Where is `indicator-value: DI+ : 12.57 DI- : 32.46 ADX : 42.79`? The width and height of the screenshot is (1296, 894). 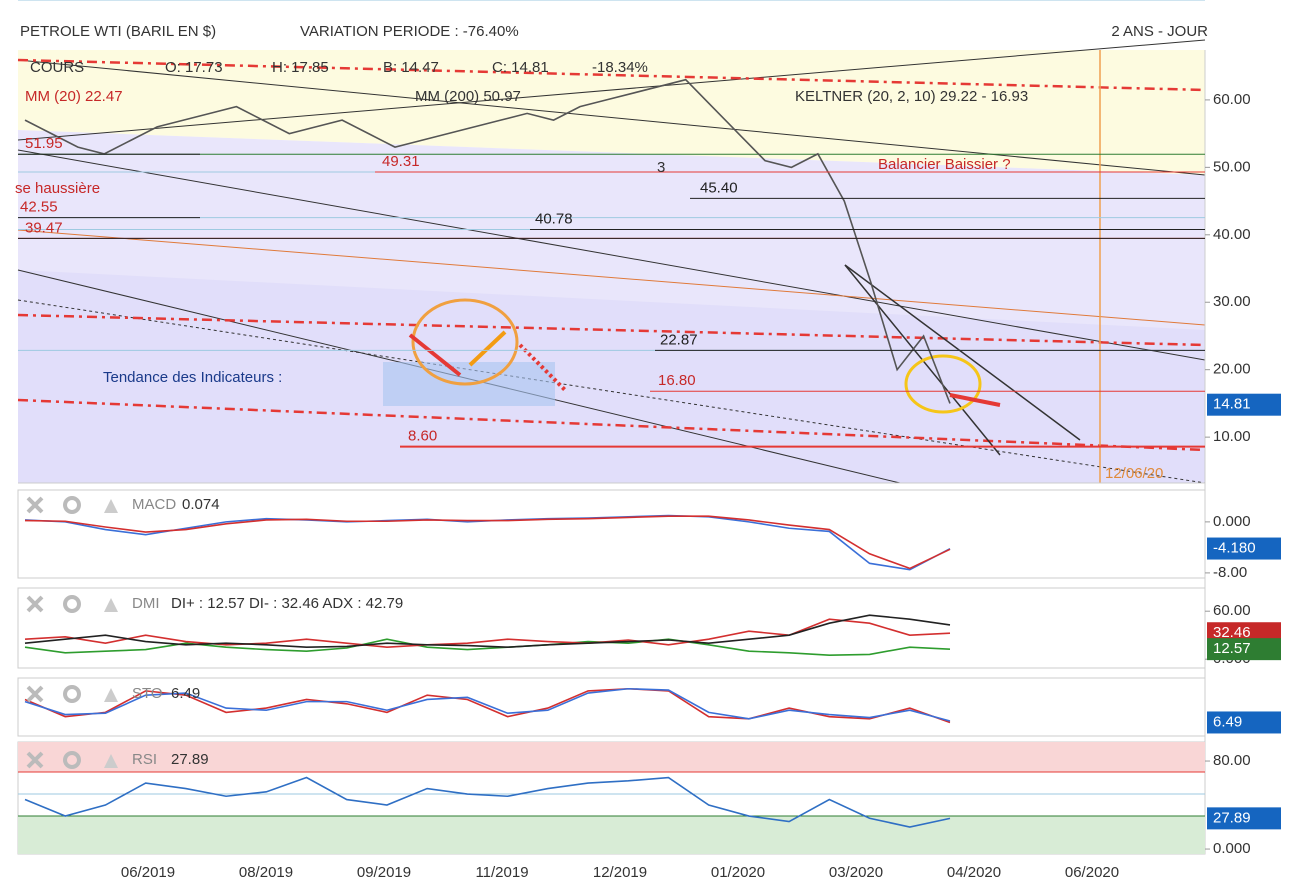
indicator-value: DI+ : 12.57 DI- : 32.46 ADX : 42.79 is located at coordinates (287, 603).